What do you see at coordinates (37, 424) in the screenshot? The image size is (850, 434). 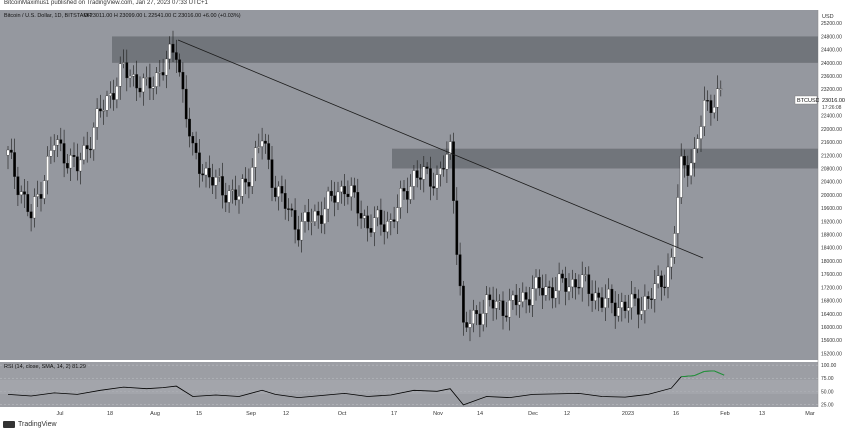 I see `footer-brand: TradingView` at bounding box center [37, 424].